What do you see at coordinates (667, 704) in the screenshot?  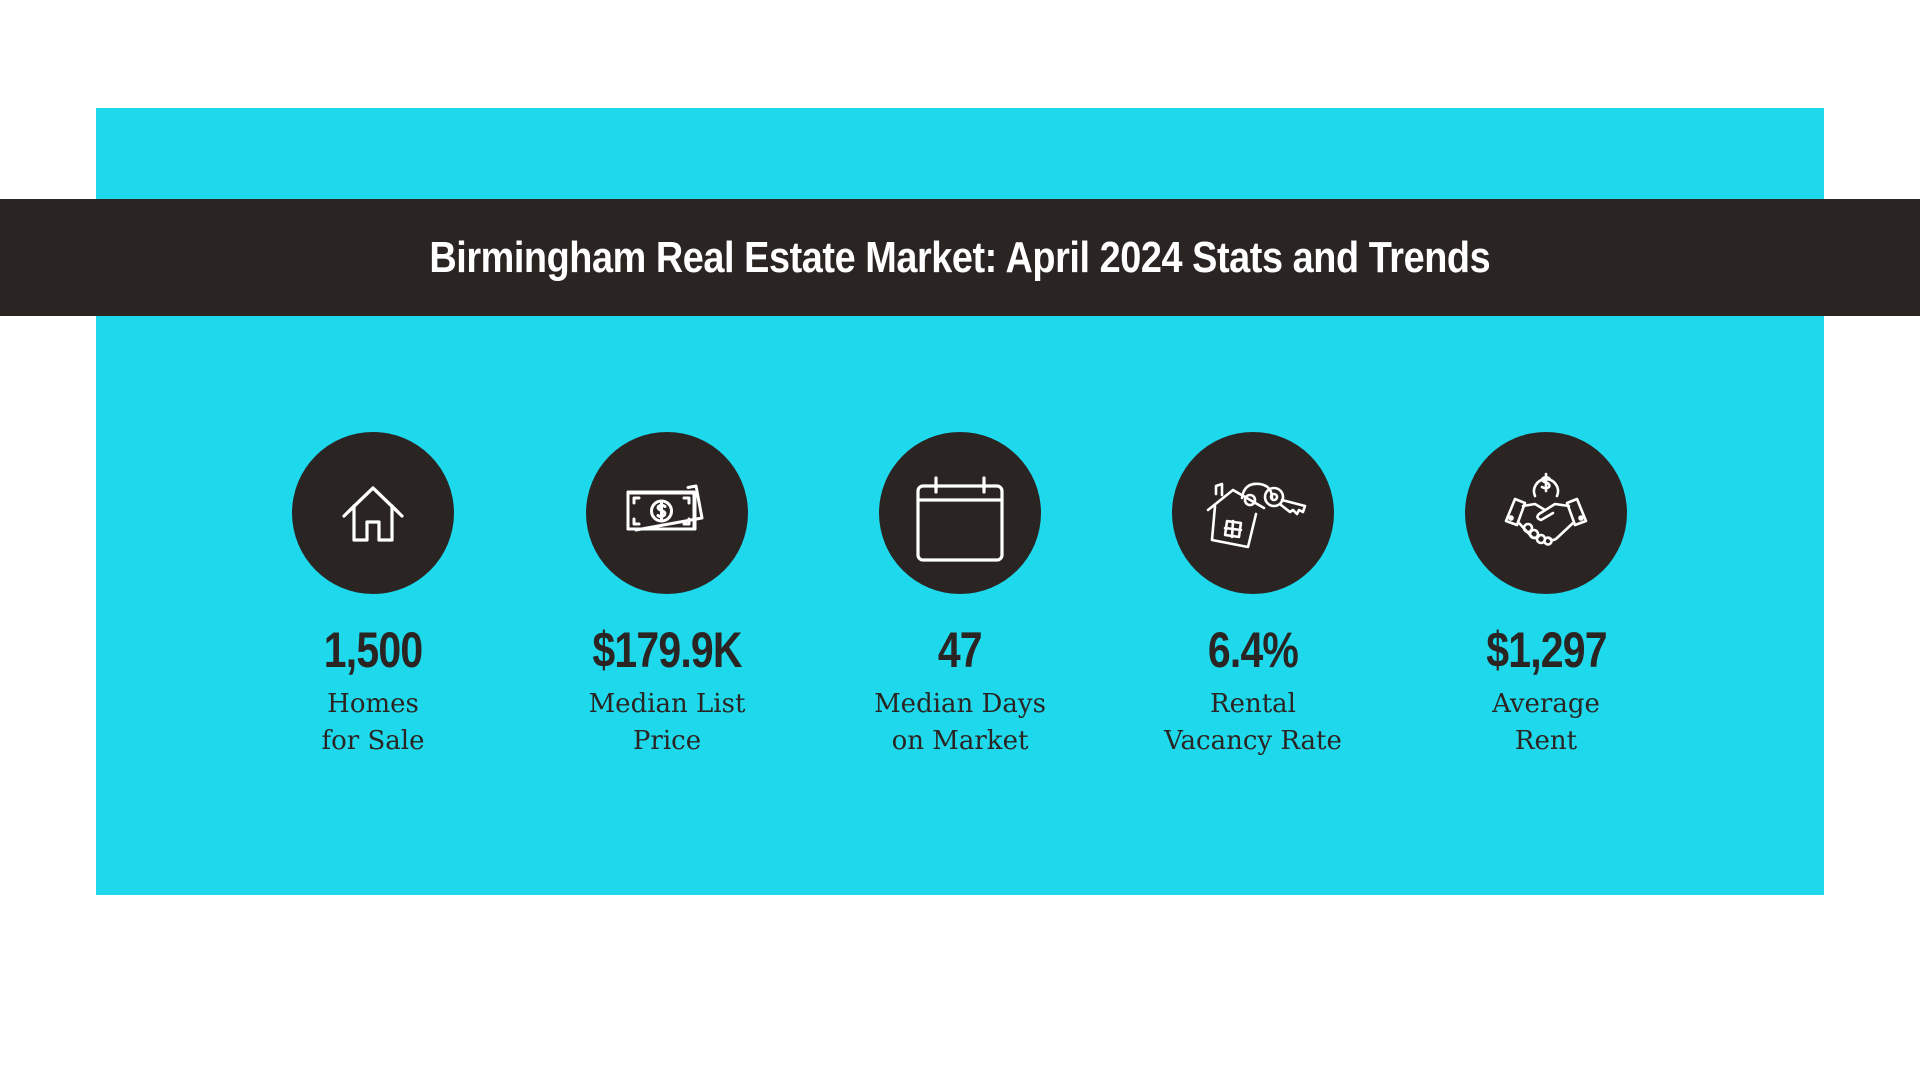 I see `stat-label-line: Median List` at bounding box center [667, 704].